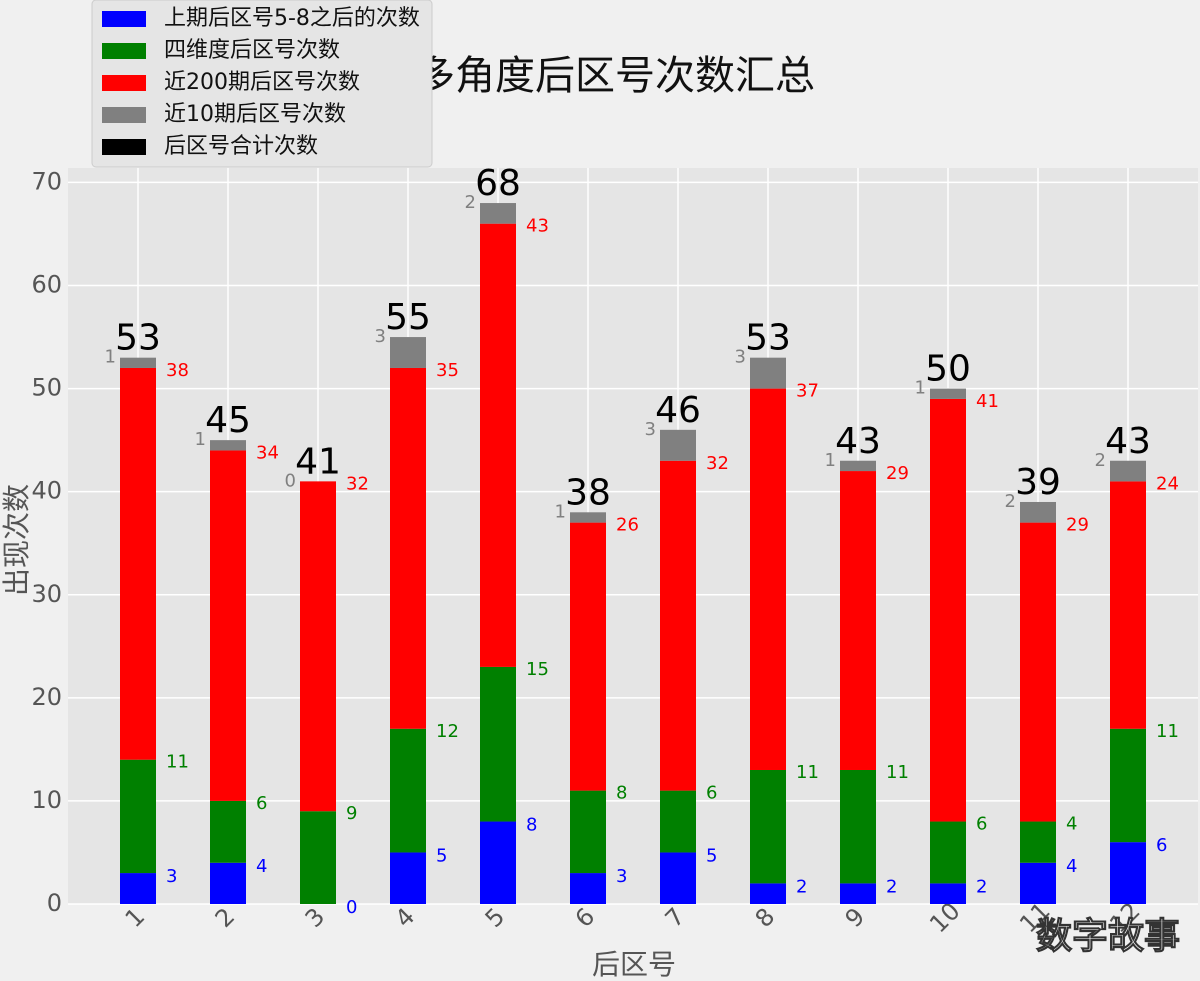  Describe the element at coordinates (351, 813) in the screenshot. I see `value-label: 9` at that location.